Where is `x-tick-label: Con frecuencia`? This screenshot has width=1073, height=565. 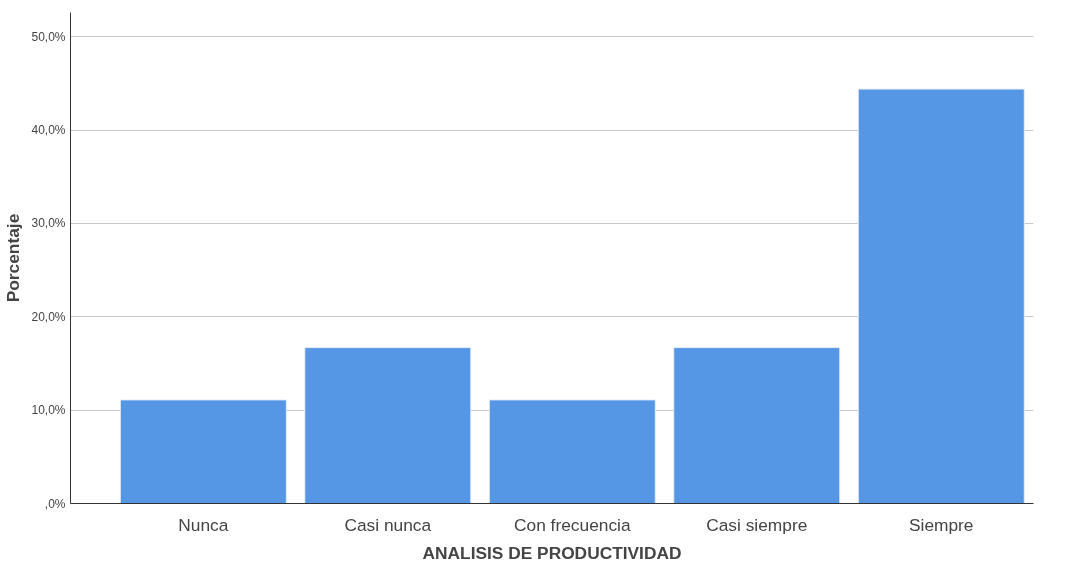 x-tick-label: Con frecuencia is located at coordinates (572, 524).